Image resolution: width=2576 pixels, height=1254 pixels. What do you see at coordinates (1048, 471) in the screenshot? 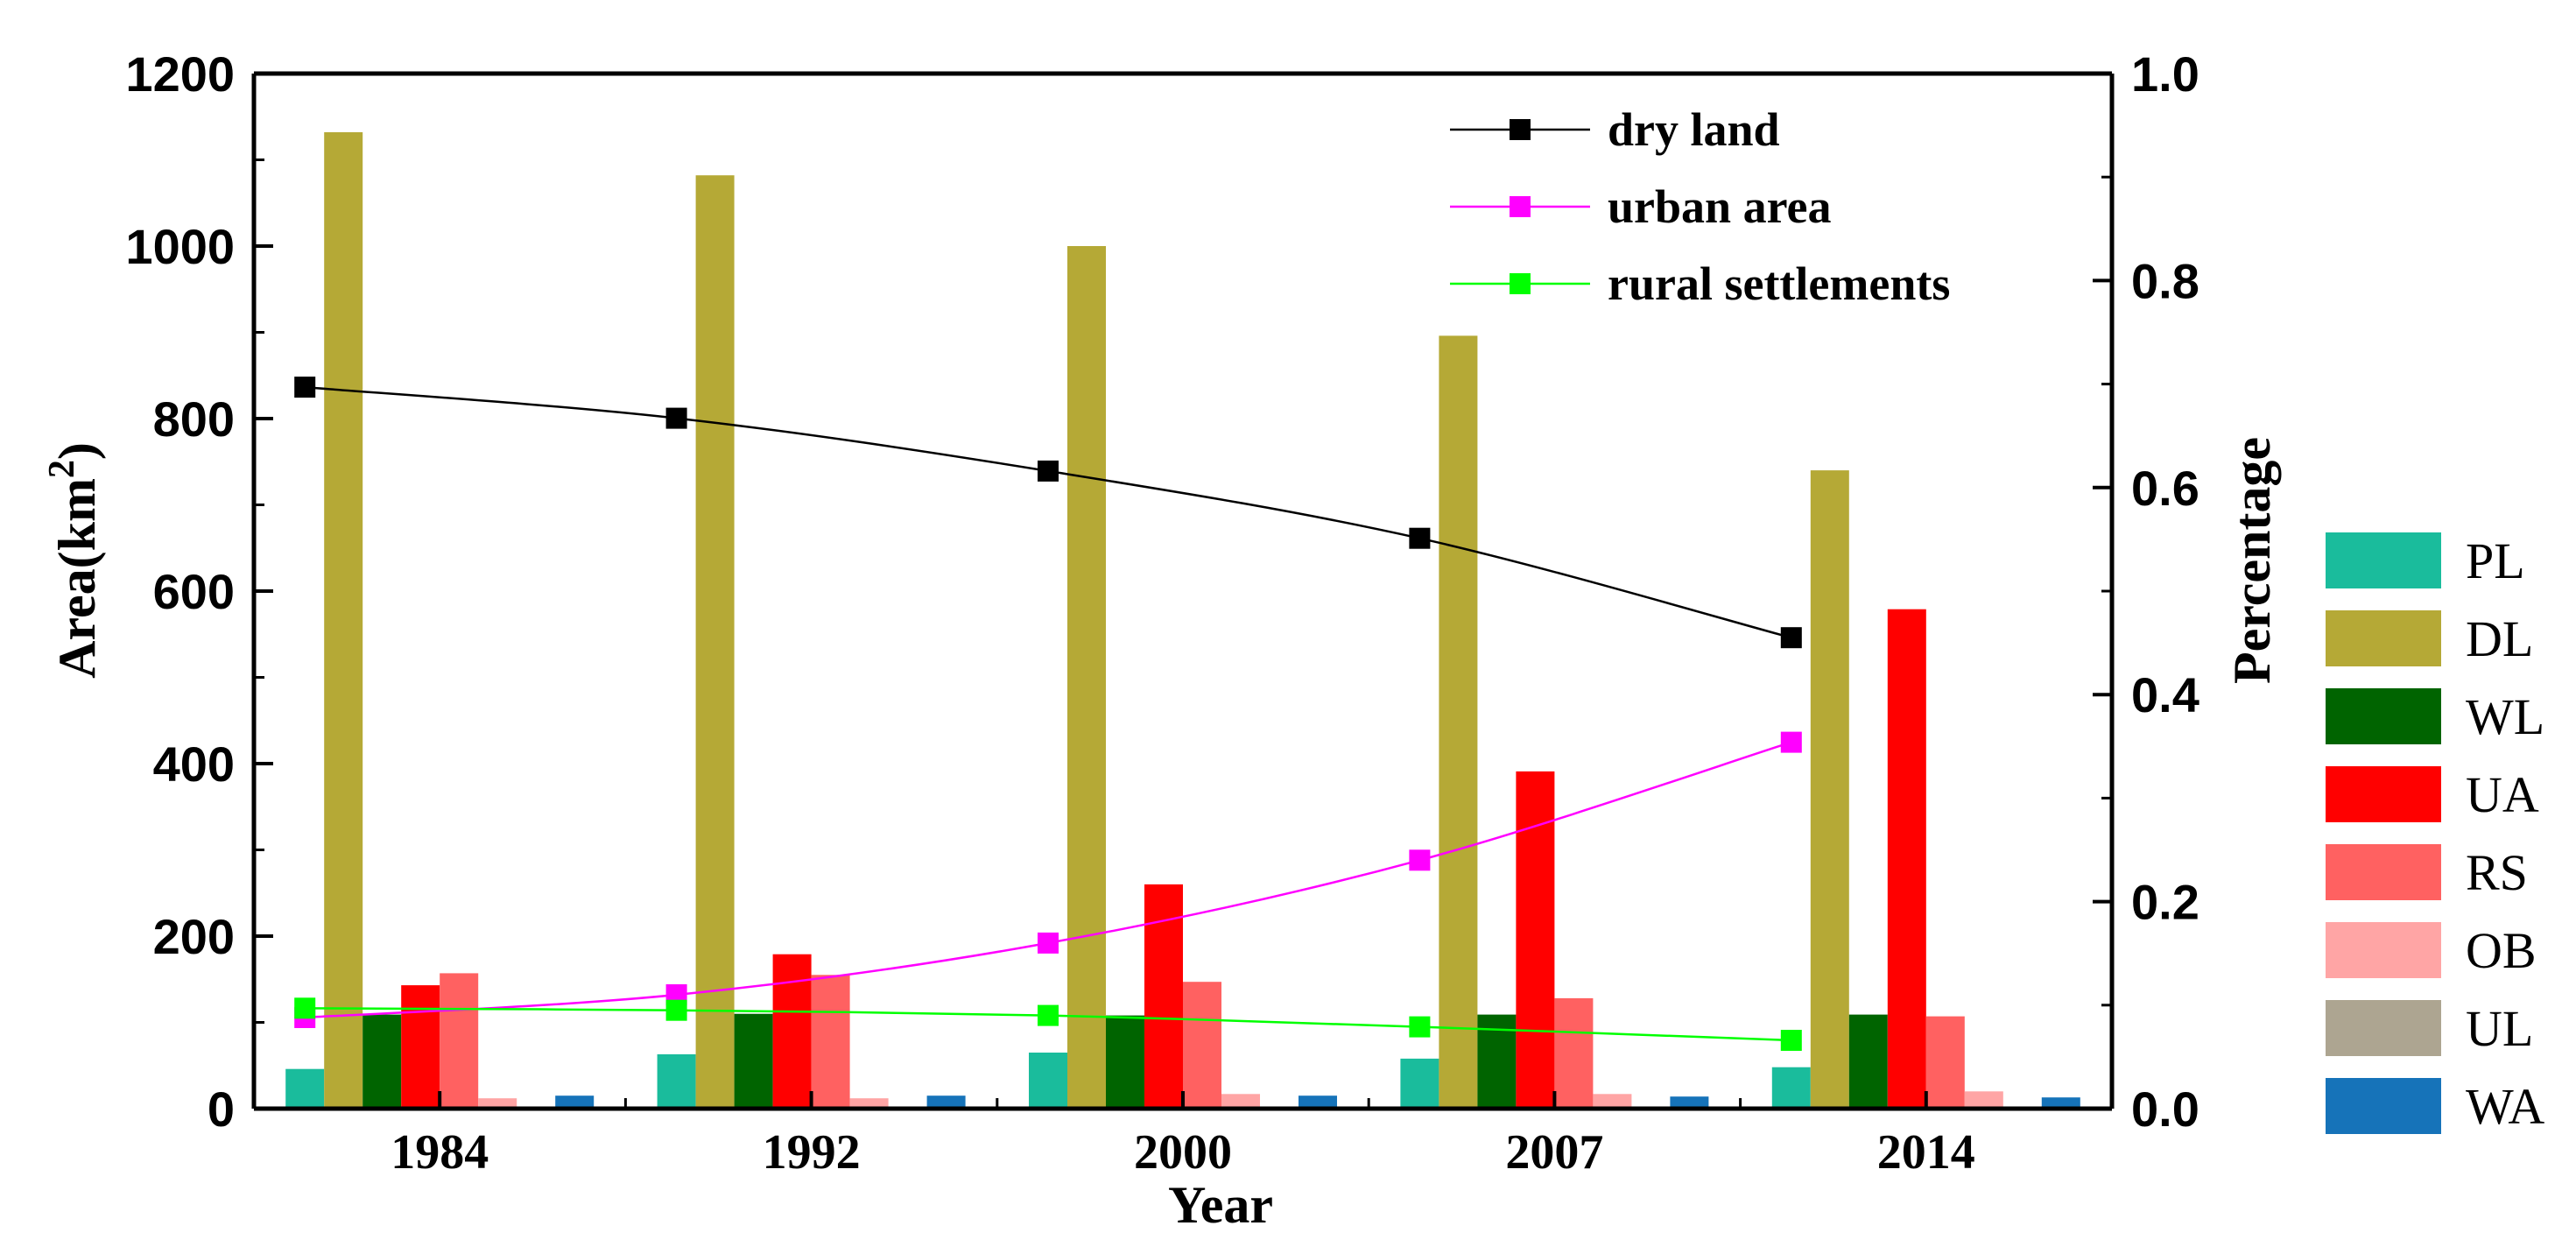
I see `marker-dry-land-2000` at bounding box center [1048, 471].